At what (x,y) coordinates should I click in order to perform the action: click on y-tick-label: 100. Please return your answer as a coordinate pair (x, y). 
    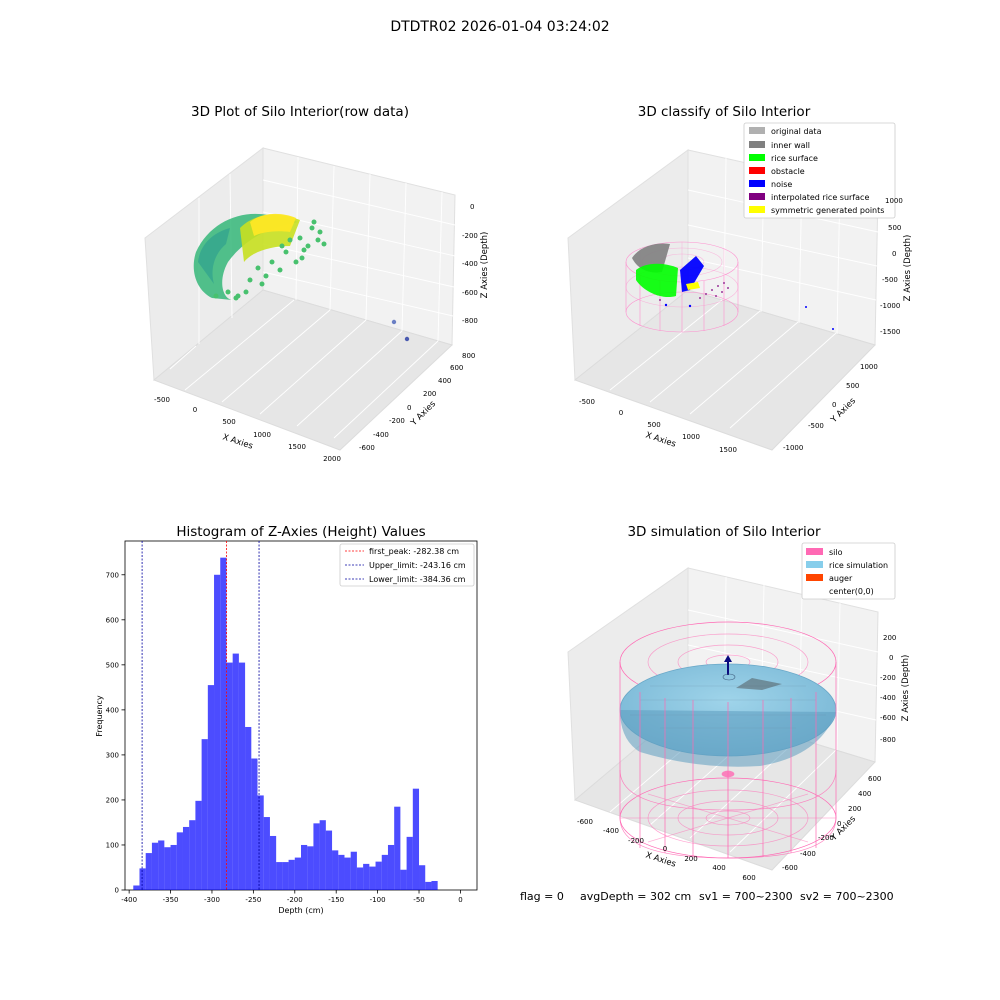
    Looking at the image, I should click on (112, 845).